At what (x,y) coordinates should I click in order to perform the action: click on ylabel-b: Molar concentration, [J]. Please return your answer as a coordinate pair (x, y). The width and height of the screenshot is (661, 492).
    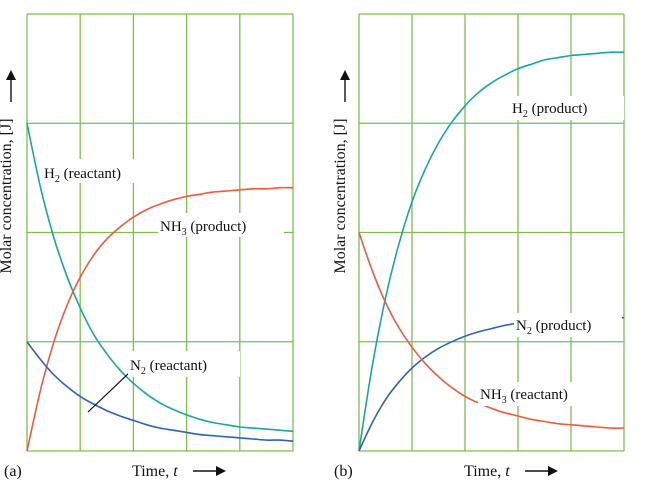
    Looking at the image, I should click on (340, 195).